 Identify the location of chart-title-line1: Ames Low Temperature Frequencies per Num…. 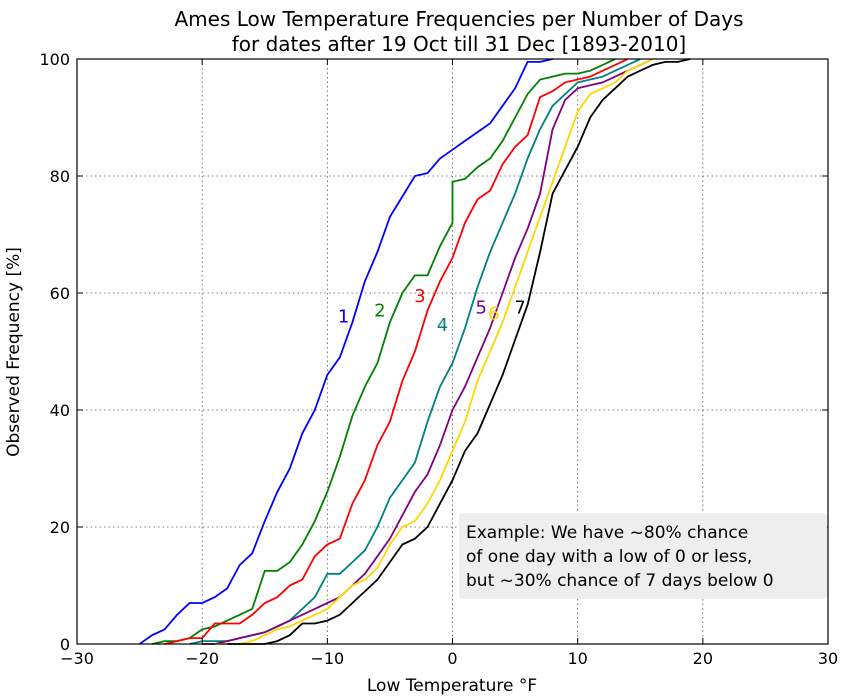
(459, 19).